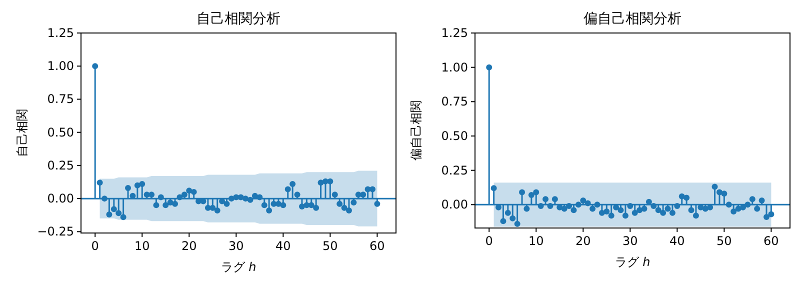 The width and height of the screenshot is (798, 290). Describe the element at coordinates (55, 231) in the screenshot. I see `y-tick-label: −0.25` at that location.